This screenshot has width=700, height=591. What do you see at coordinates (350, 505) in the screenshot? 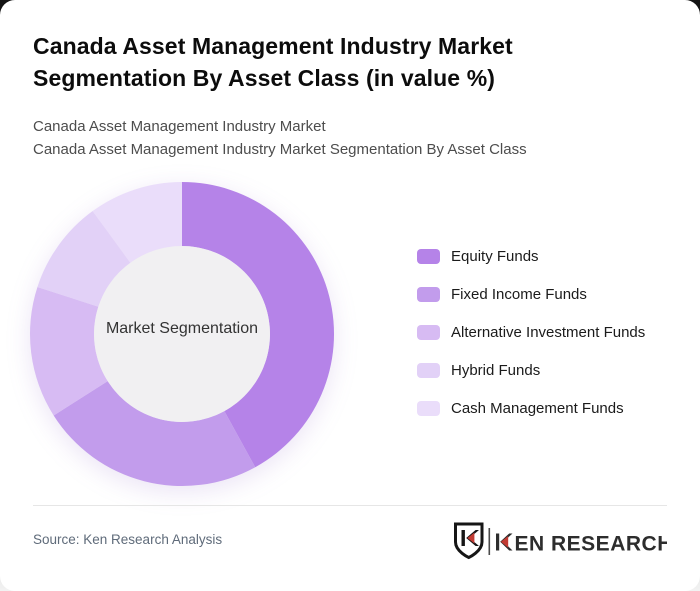
I see `footer-divider` at bounding box center [350, 505].